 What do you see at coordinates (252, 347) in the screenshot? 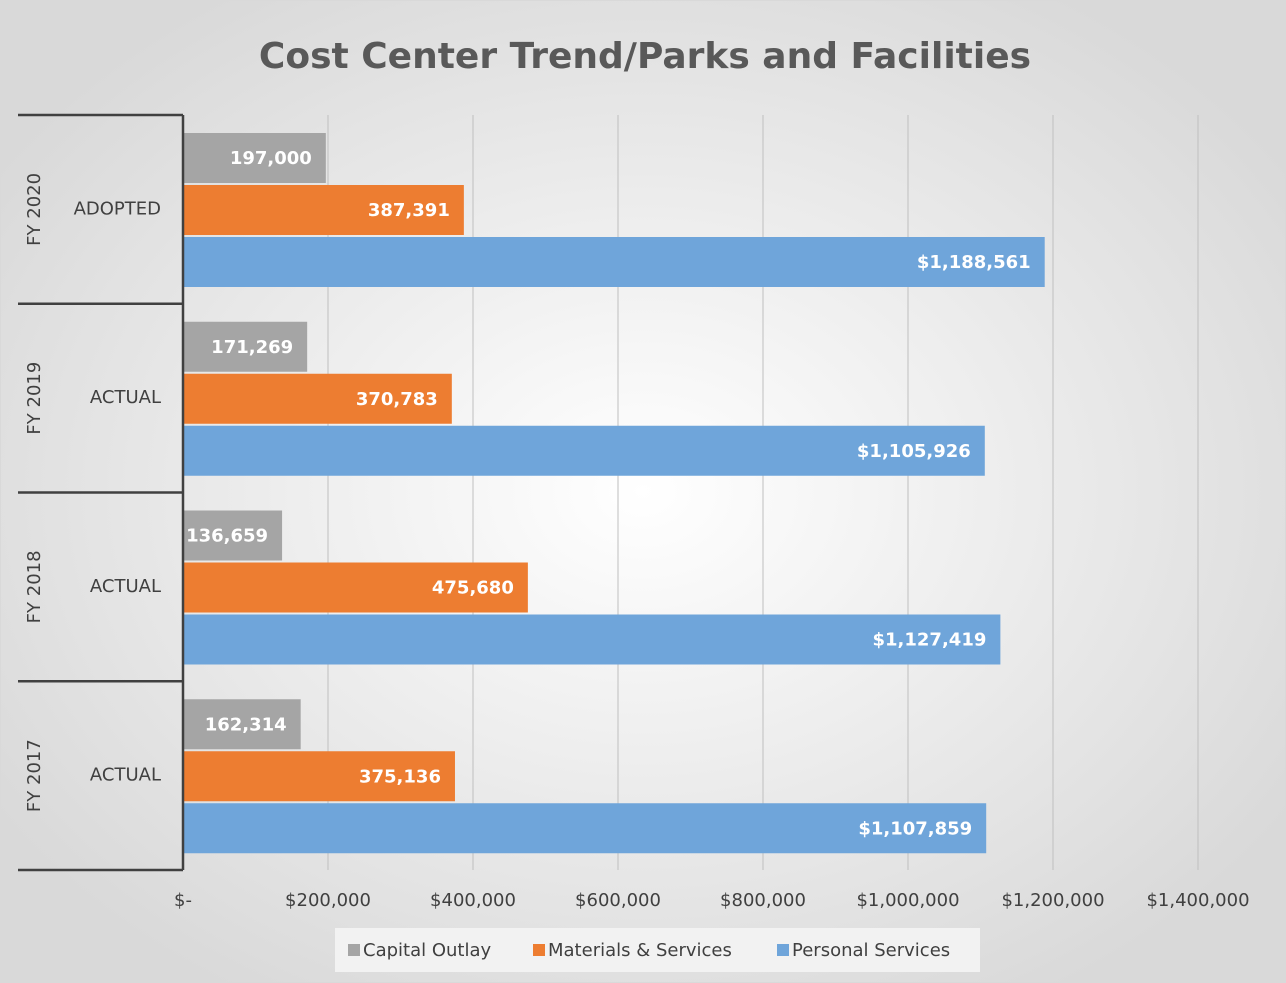
I see `value-label: 171,269` at bounding box center [252, 347].